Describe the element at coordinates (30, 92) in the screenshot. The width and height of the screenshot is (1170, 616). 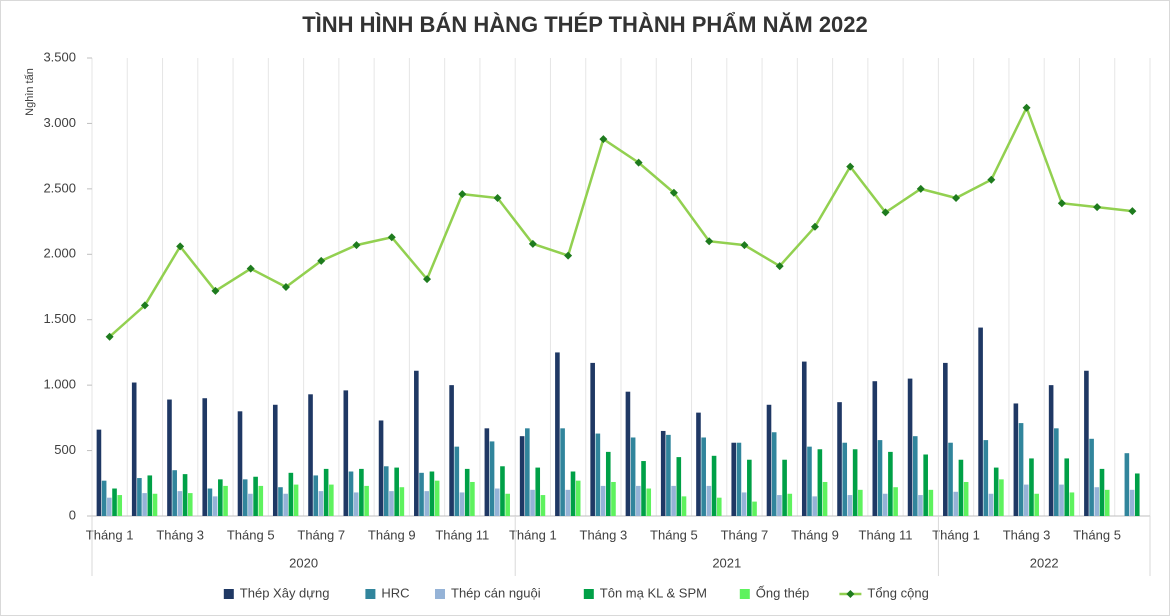
I see `y-axis-label: Nghìn tấn` at that location.